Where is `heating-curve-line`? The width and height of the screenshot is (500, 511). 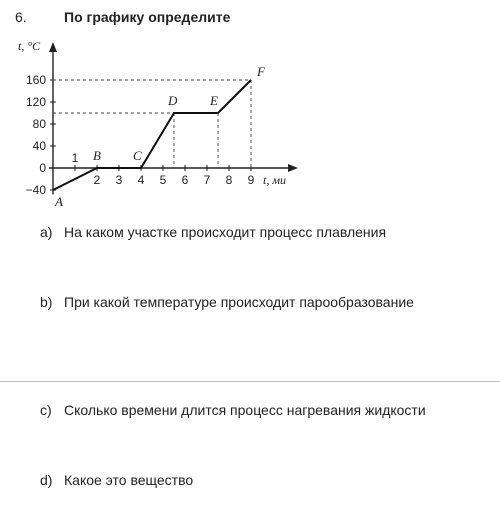
heating-curve-line is located at coordinates (152, 135).